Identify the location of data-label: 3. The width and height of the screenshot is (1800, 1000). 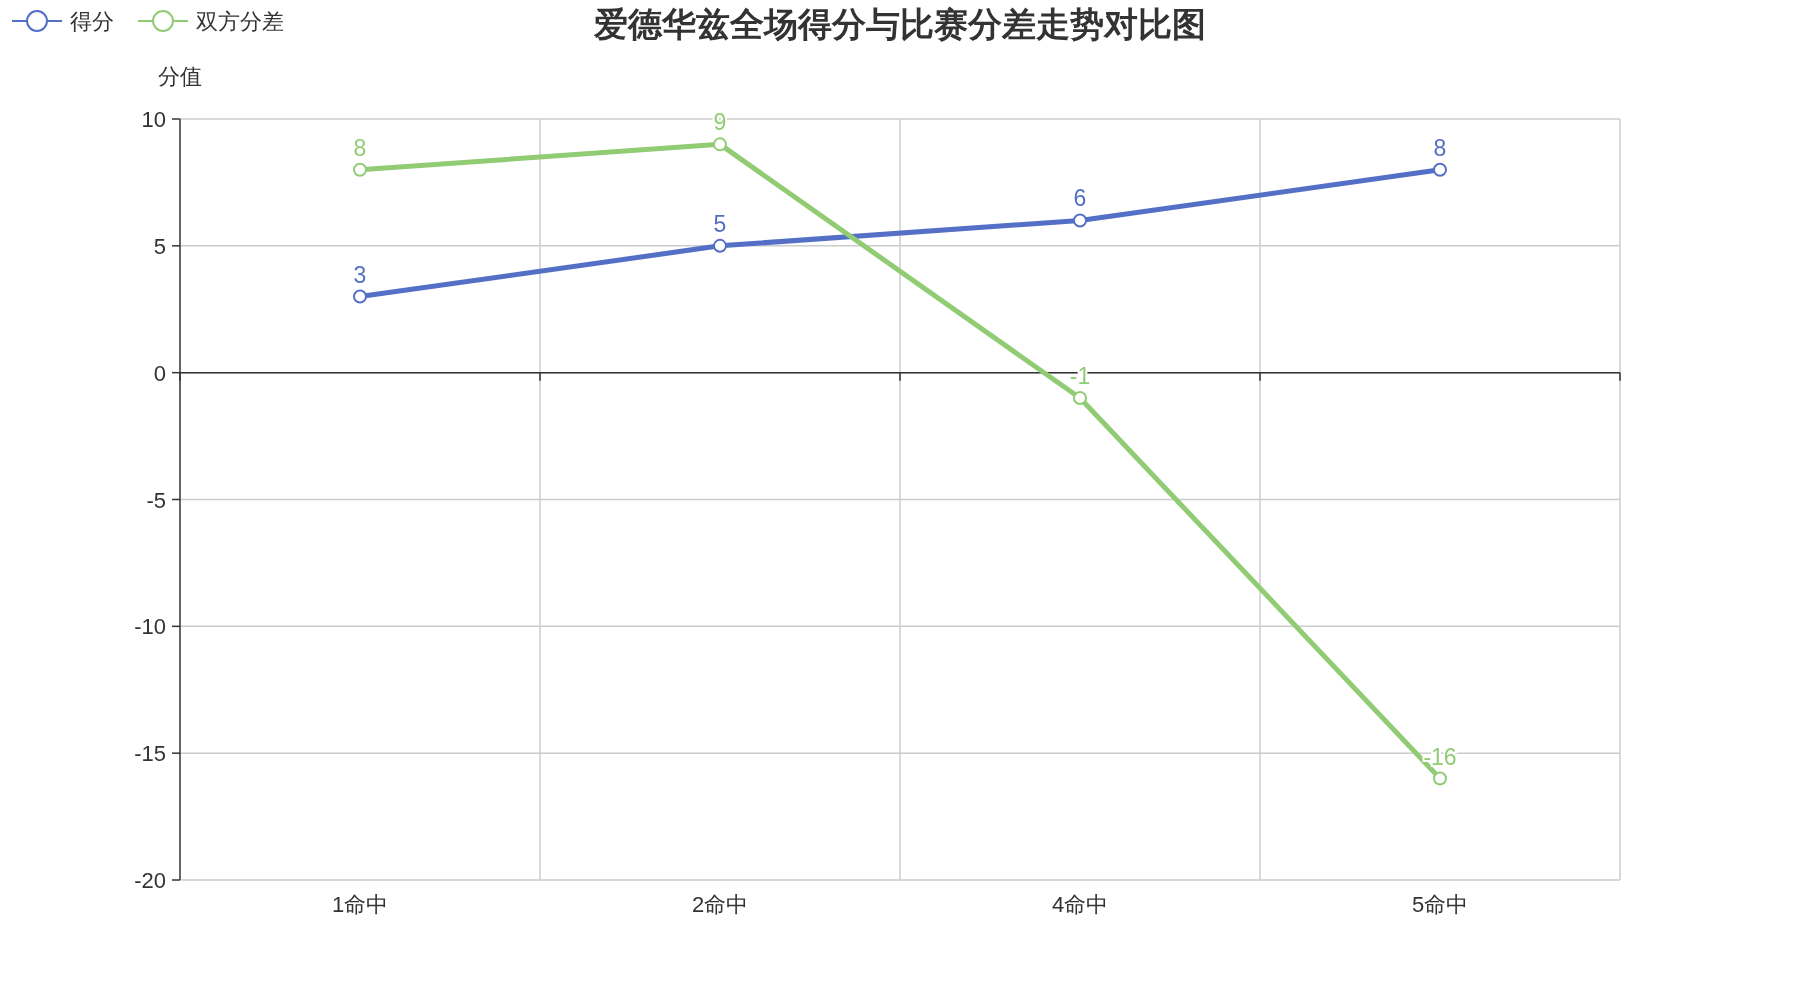
(360, 274).